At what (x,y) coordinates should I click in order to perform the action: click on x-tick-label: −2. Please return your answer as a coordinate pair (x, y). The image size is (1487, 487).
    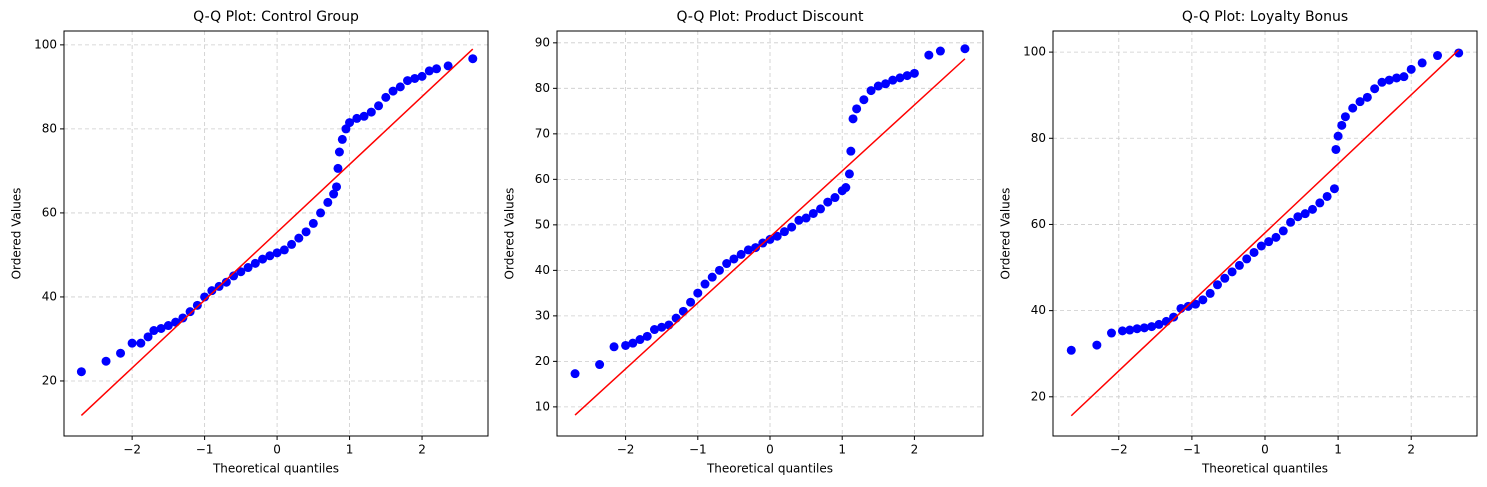
    Looking at the image, I should click on (132, 450).